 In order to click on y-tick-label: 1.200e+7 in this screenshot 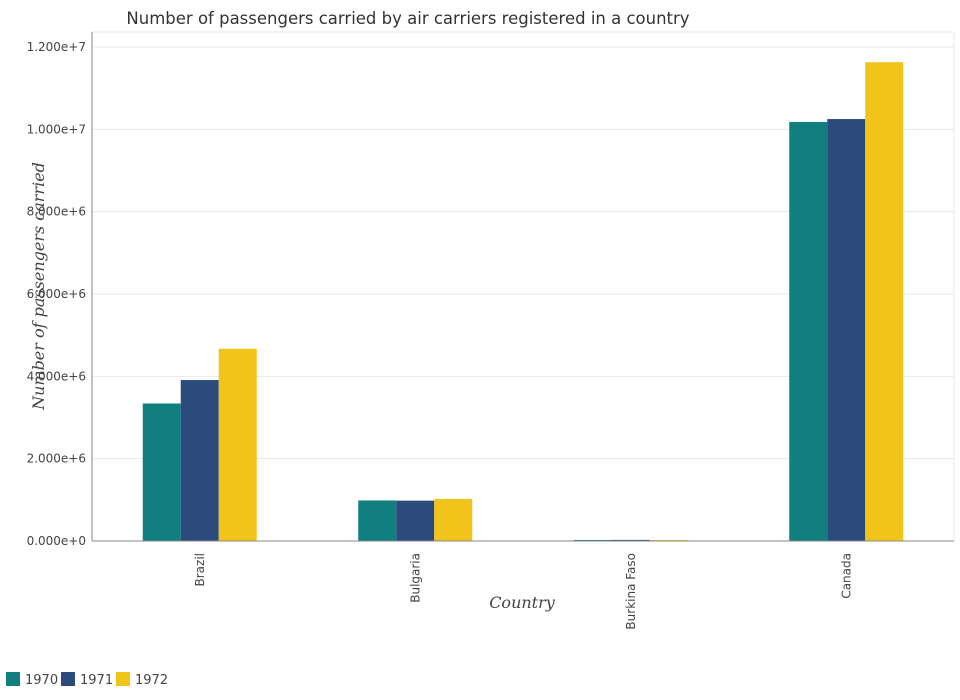, I will do `click(56, 47)`.